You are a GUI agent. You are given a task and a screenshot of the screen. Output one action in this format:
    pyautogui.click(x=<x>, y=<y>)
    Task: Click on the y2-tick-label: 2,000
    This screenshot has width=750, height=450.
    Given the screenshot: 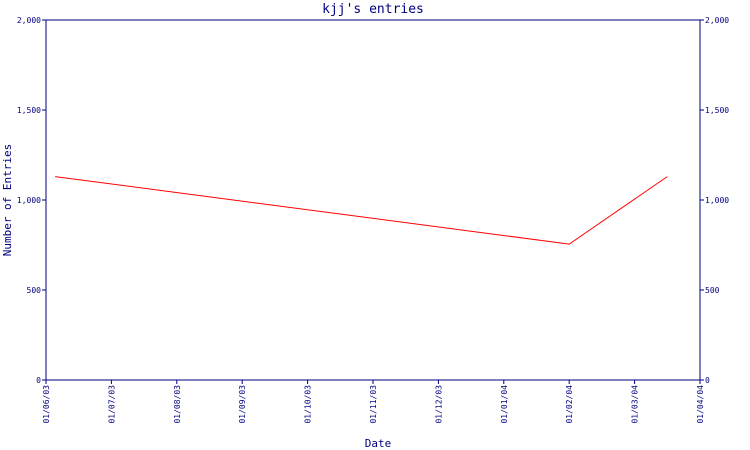 What is the action you would take?
    pyautogui.click(x=717, y=20)
    